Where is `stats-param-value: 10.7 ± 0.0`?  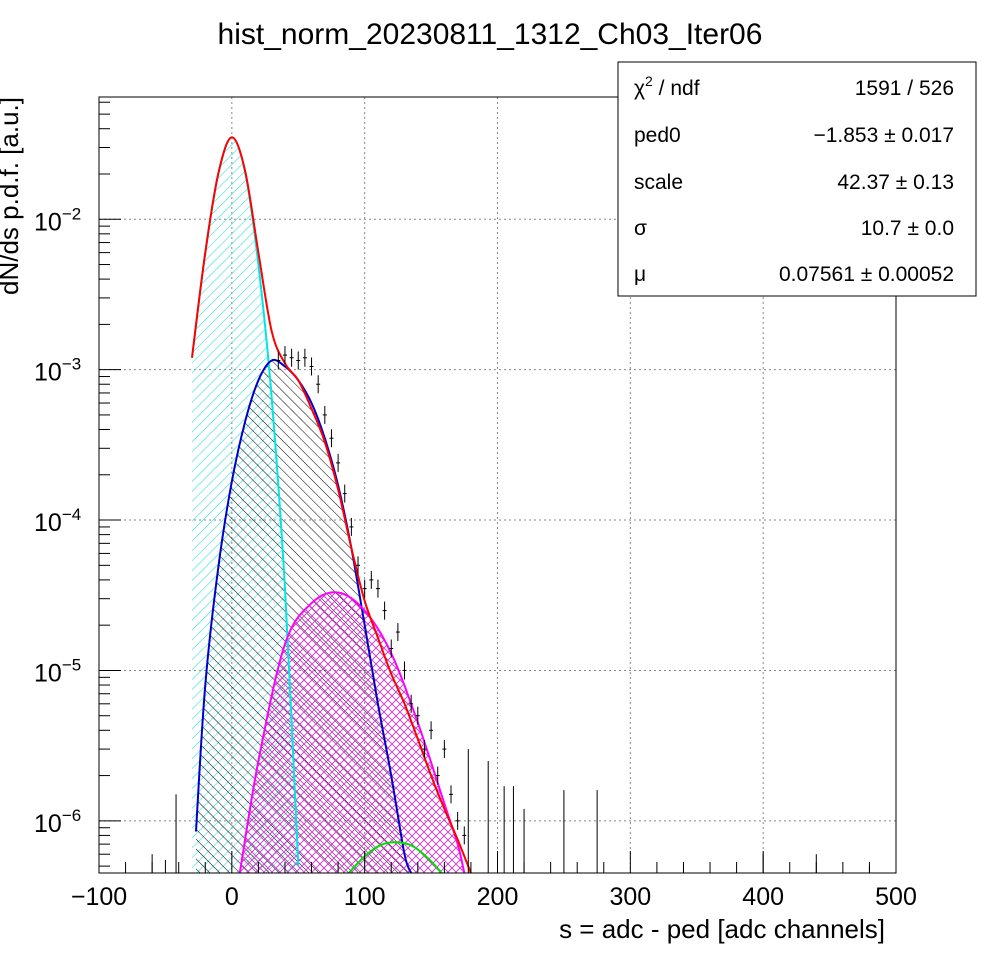
stats-param-value: 10.7 ± 0.0 is located at coordinates (907, 228).